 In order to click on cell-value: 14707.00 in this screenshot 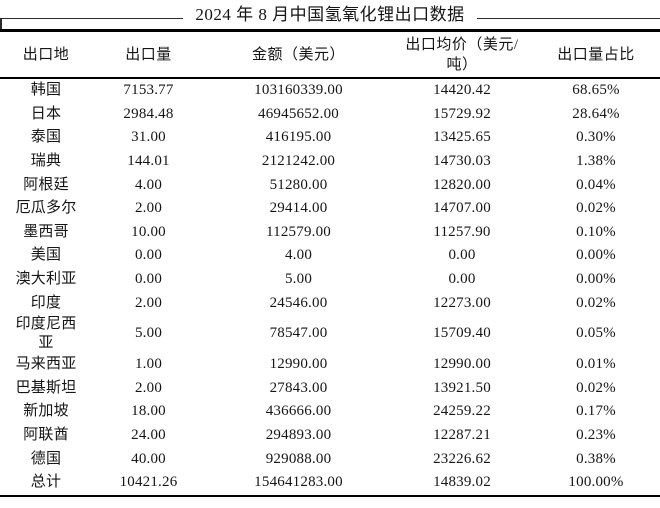, I will do `click(462, 208)`.